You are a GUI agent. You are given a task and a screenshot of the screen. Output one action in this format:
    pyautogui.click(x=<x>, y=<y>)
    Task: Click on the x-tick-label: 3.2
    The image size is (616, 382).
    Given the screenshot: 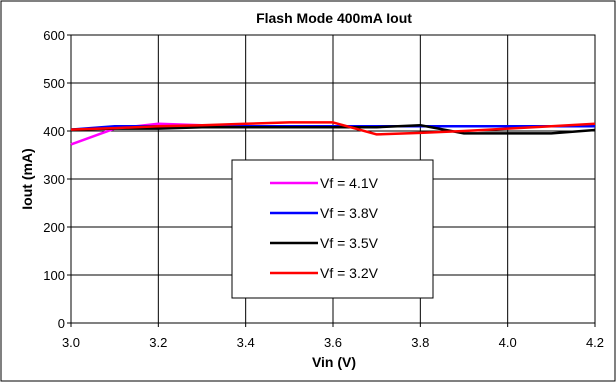 What is the action you would take?
    pyautogui.click(x=158, y=342)
    